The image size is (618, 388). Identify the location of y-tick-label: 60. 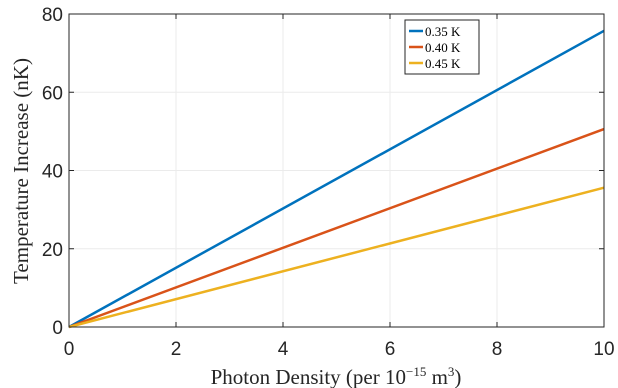
(52, 93).